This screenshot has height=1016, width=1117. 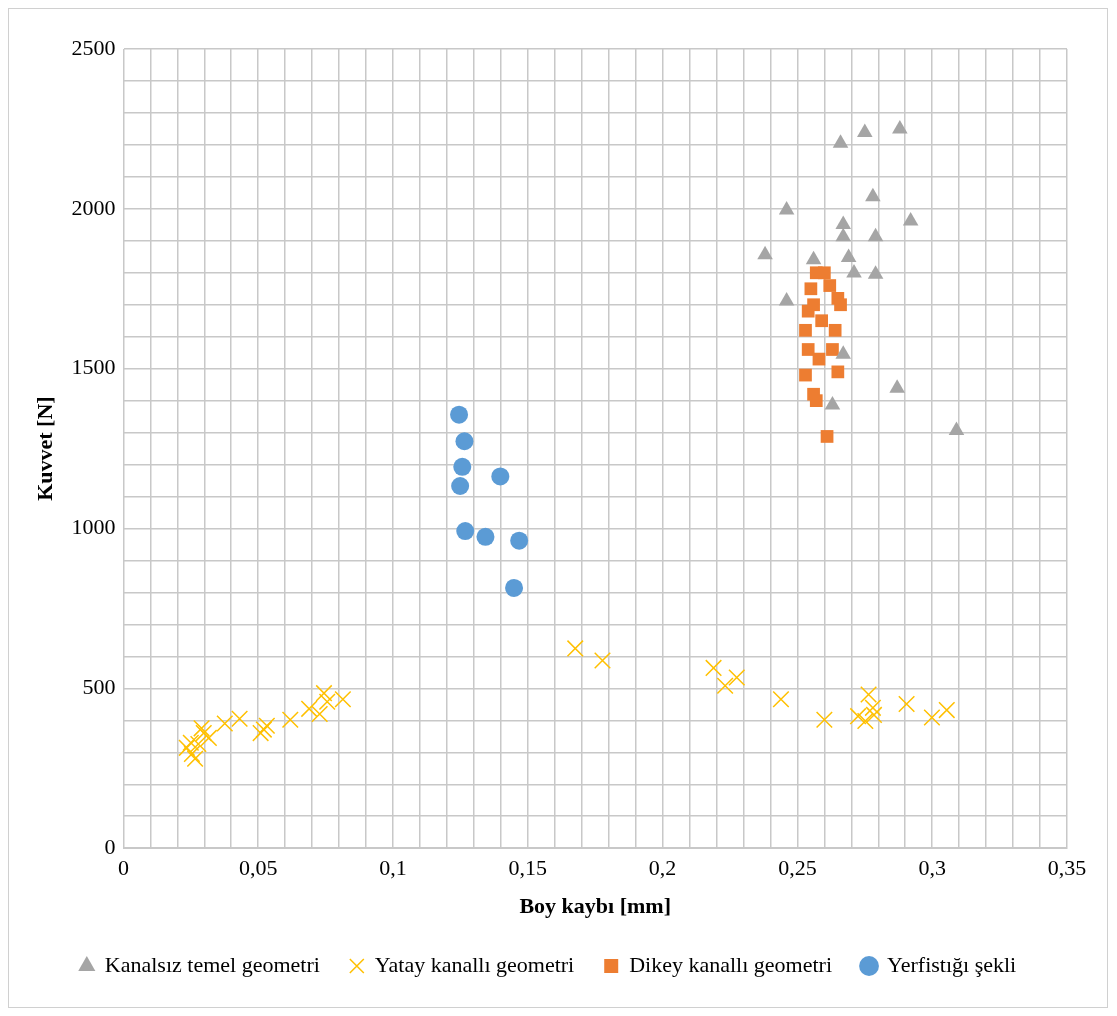 I want to click on y-tick-label: 500, so click(x=99, y=687).